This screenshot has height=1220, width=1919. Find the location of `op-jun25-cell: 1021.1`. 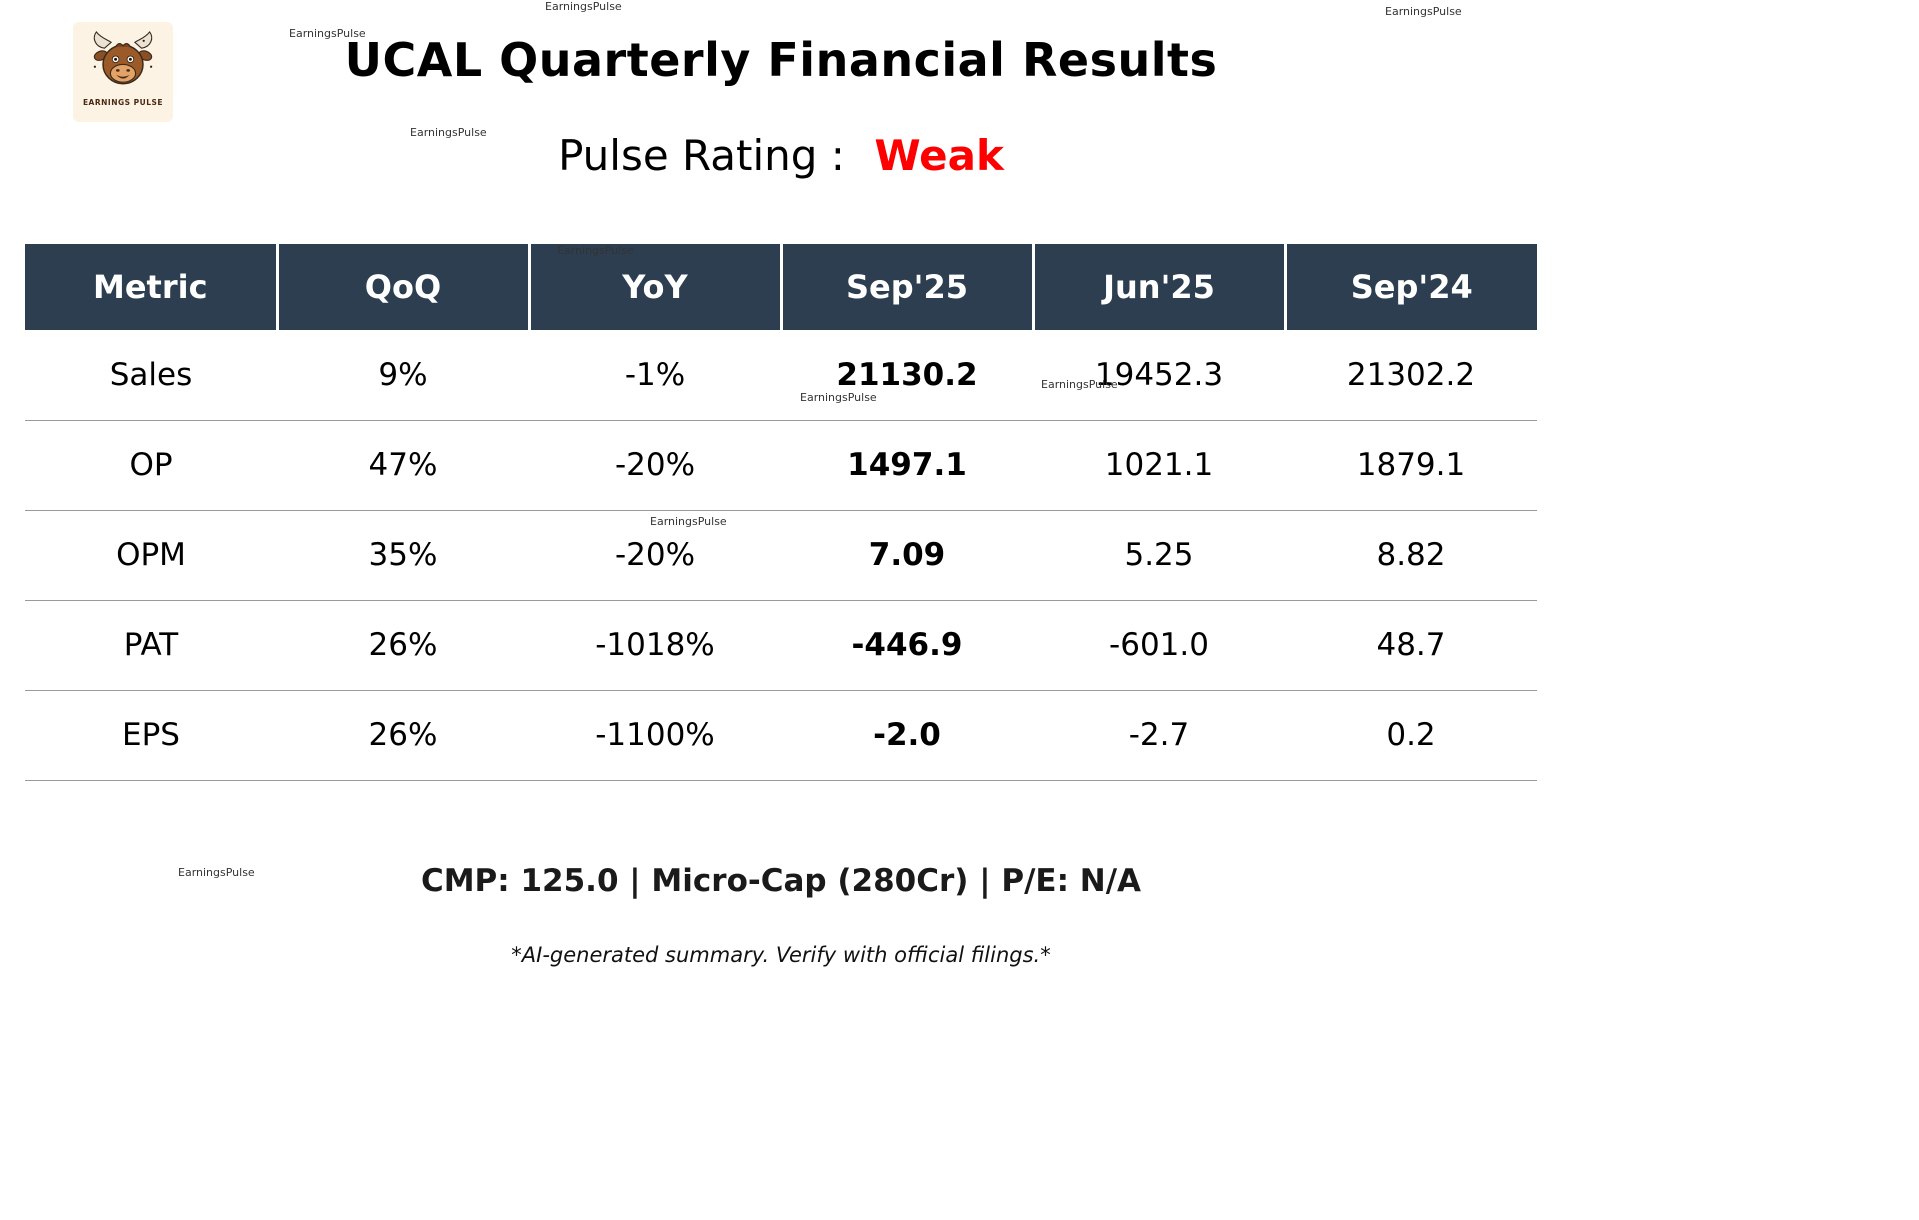

op-jun25-cell: 1021.1 is located at coordinates (1159, 465).